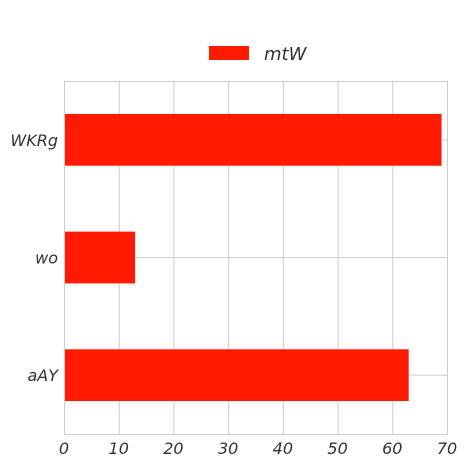 The image size is (468, 468). I want to click on x-tick-label-7: 70, so click(447, 448).